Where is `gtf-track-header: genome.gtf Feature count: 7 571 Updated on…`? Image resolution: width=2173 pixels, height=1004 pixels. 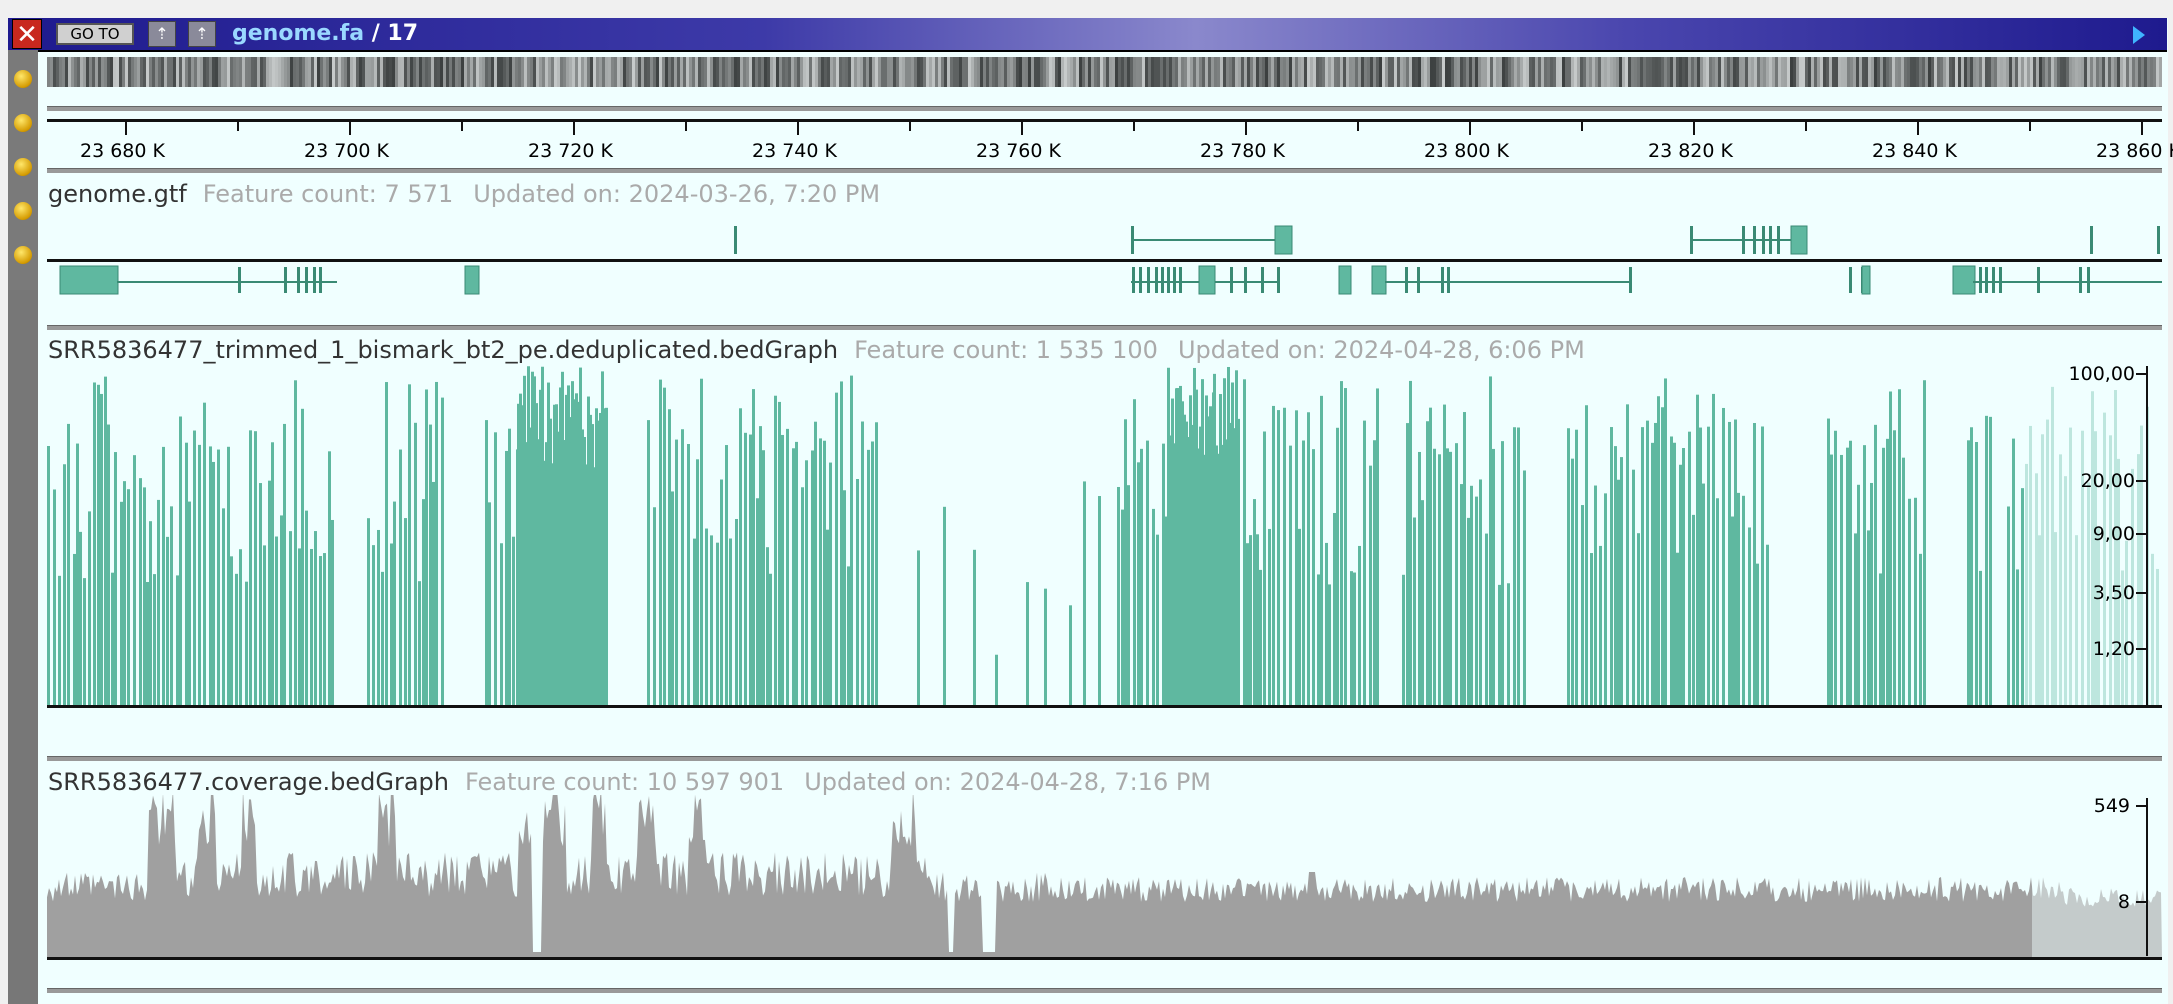 gtf-track-header: genome.gtf Feature count: 7 571 Updated on… is located at coordinates (464, 194).